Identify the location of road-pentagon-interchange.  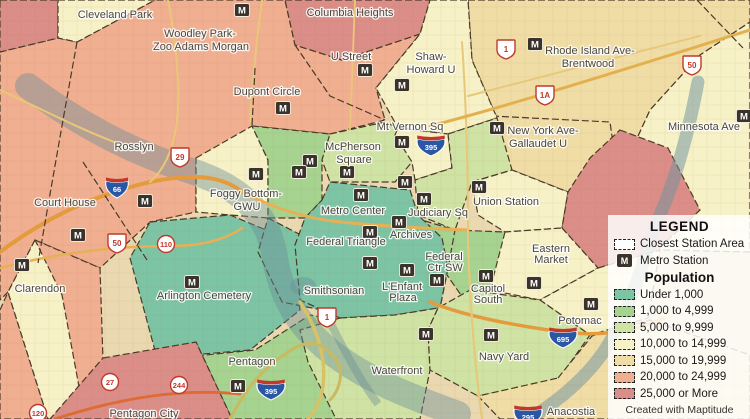
(285, 380).